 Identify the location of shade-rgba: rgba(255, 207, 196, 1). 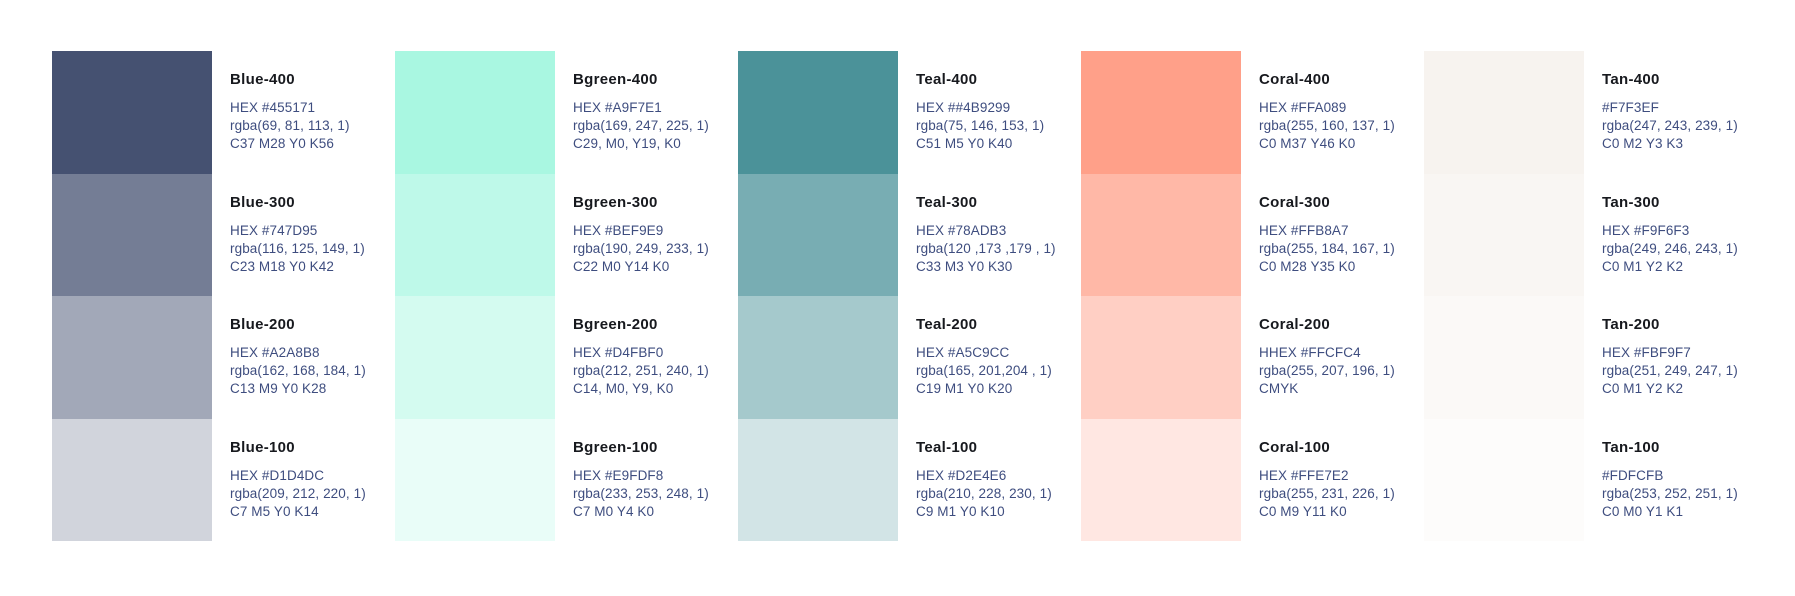
(1327, 370).